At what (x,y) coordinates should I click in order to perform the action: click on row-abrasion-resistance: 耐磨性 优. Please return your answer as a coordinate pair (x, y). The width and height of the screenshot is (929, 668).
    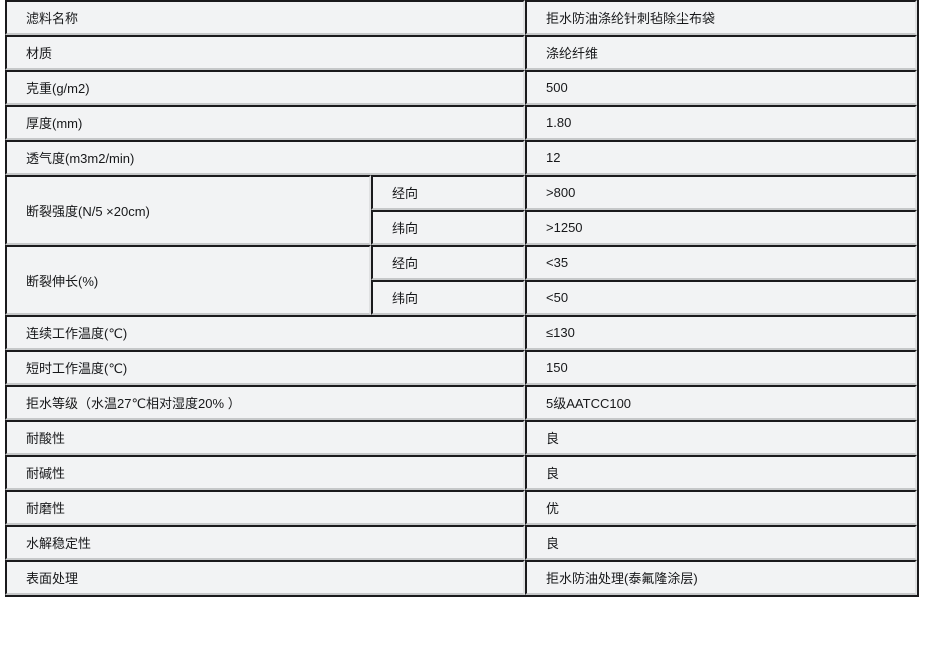
    Looking at the image, I should click on (461, 507).